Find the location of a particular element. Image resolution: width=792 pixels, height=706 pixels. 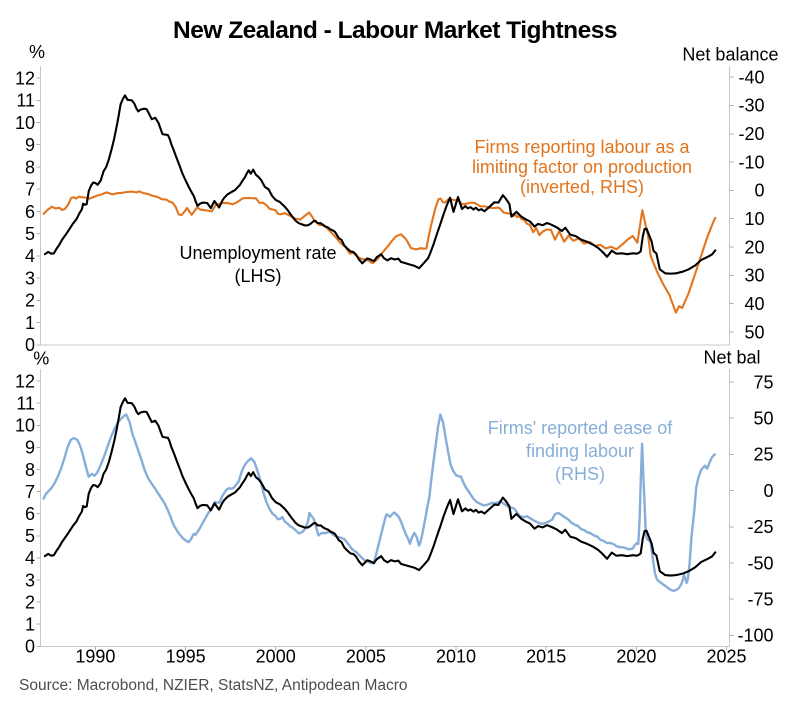

svg-text: -30 is located at coordinates (751, 106).